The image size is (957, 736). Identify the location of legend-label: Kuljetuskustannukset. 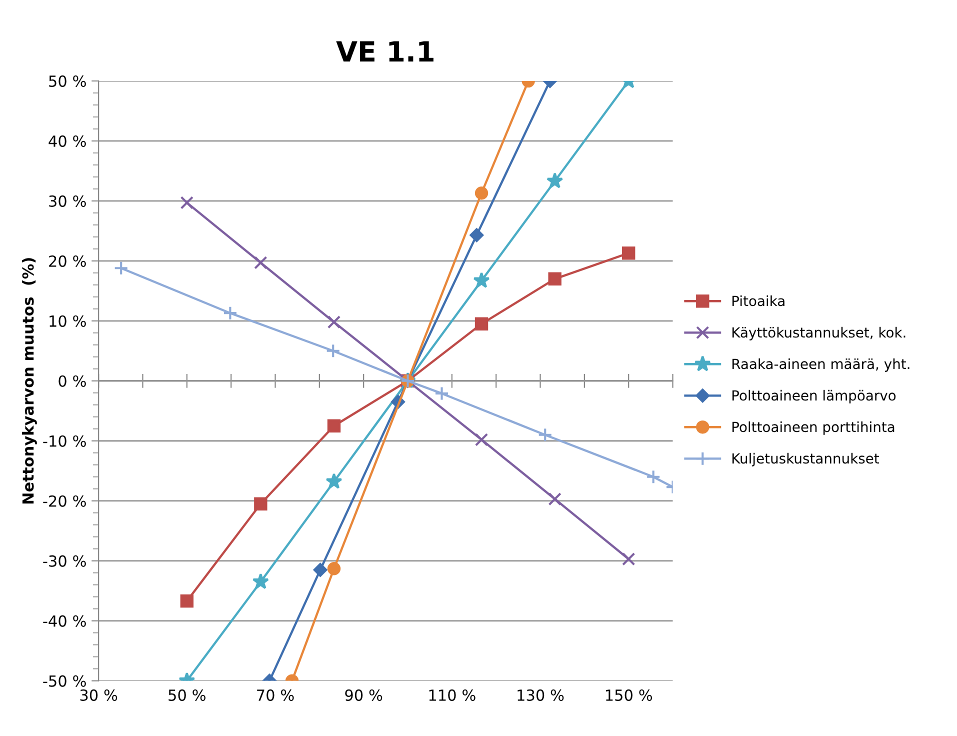
(806, 459).